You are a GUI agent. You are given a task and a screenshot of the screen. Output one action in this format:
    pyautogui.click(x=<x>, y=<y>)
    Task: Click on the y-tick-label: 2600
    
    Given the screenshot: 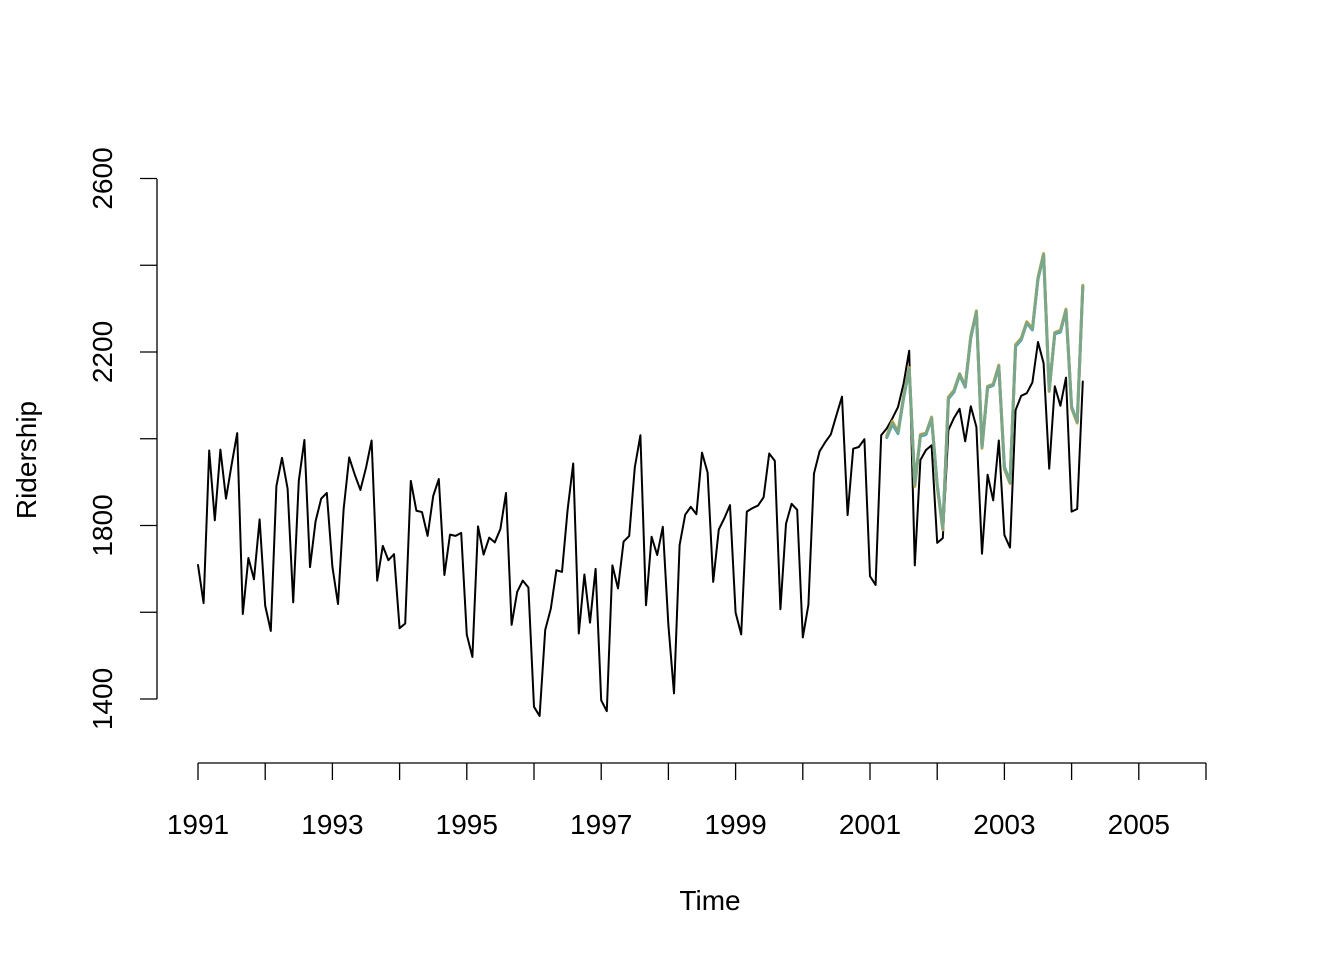 What is the action you would take?
    pyautogui.click(x=102, y=178)
    